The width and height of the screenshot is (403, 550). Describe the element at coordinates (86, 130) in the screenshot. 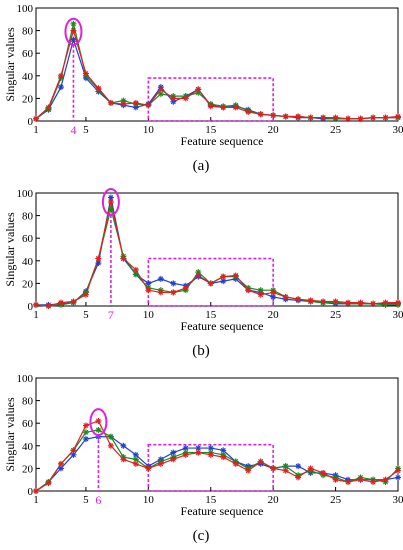

I see `x-tick-label: 5` at that location.